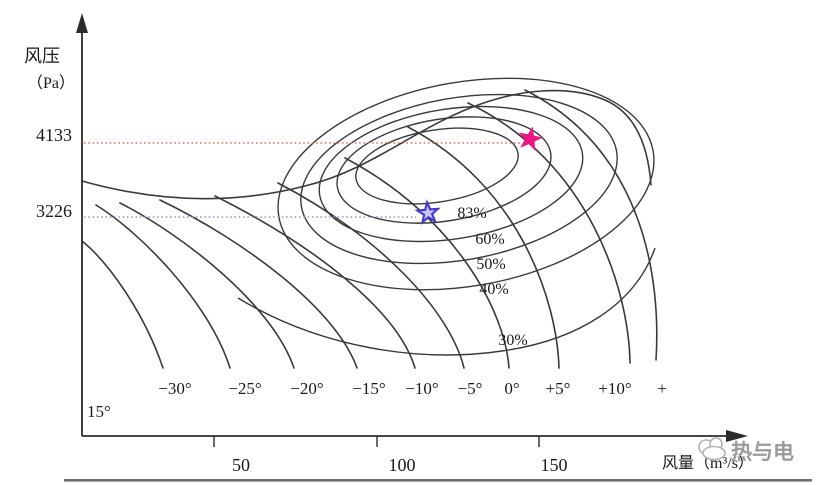 The width and height of the screenshot is (816, 485). I want to click on efficiency-contour-labels: 83% 60% 50% 40% 30%, so click(492, 277).